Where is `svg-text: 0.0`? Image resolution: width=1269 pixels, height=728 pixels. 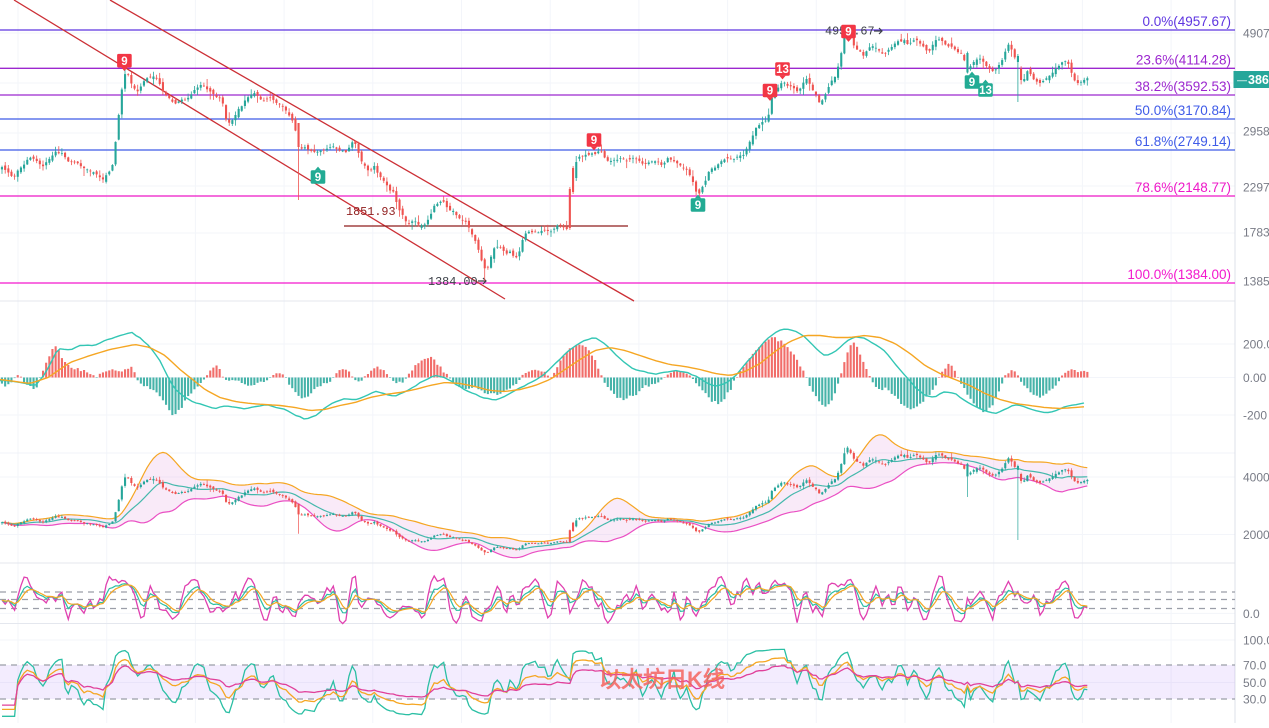
svg-text: 0.0 is located at coordinates (1251, 614).